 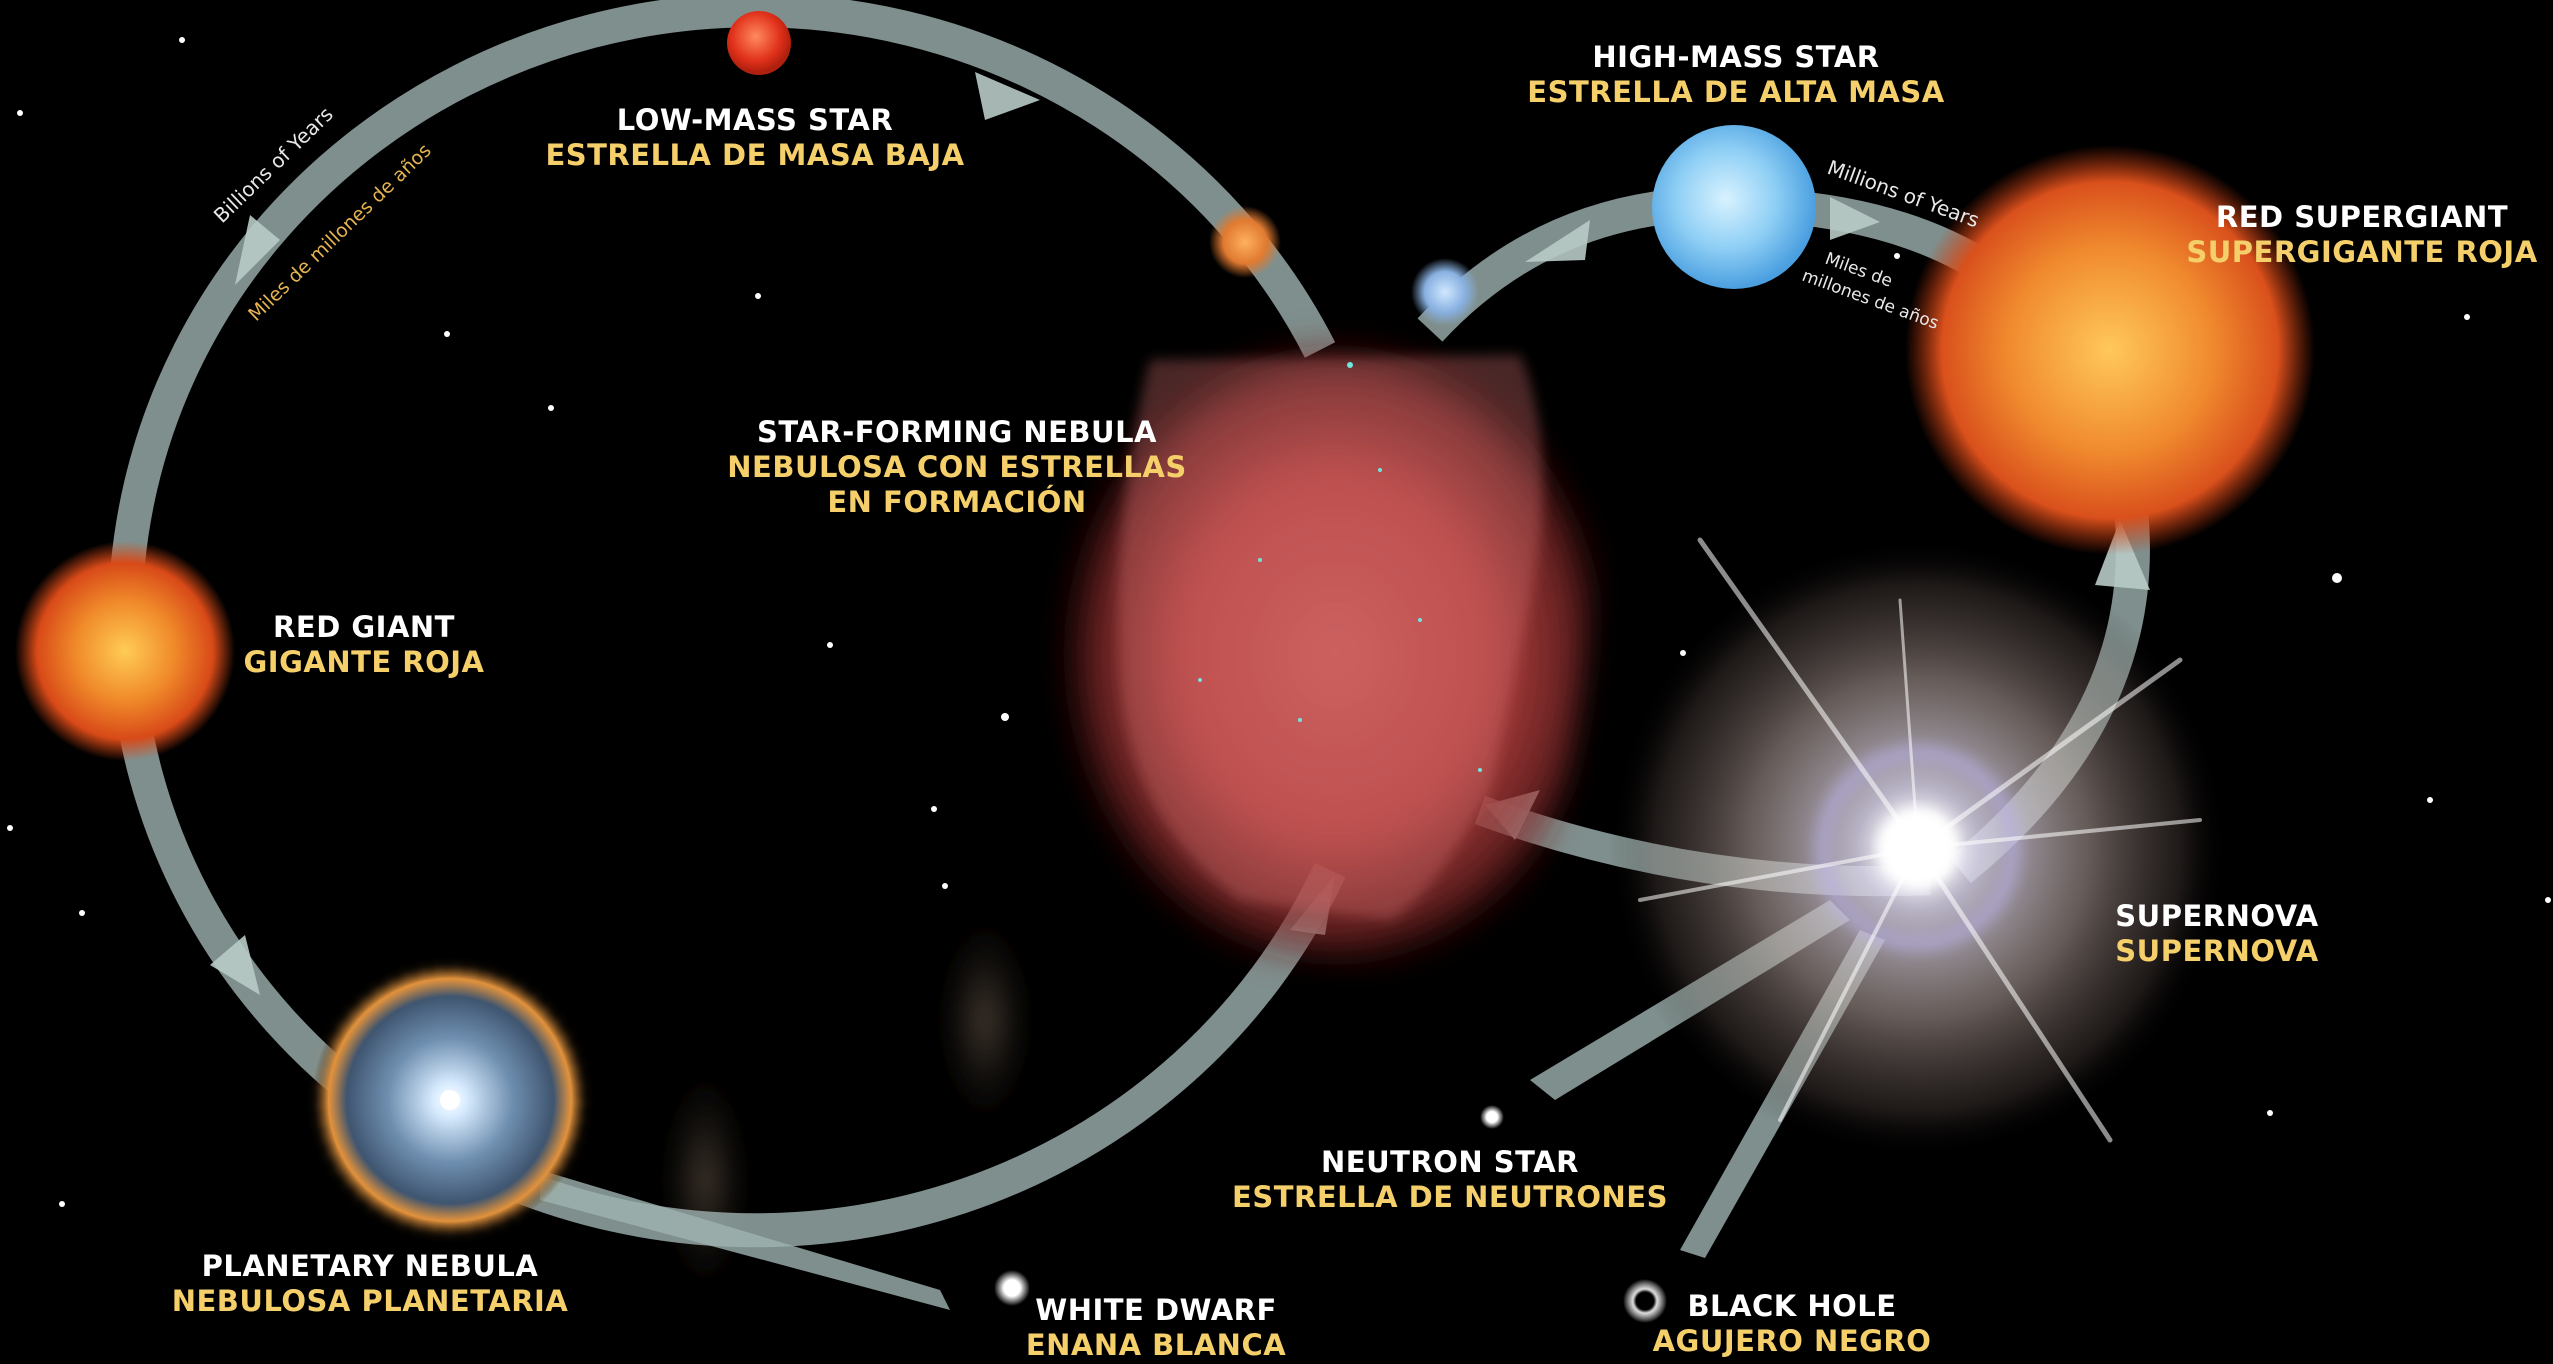 I want to click on label-es-line1: NEBULOSA CON ESTRELLAS, so click(x=957, y=466).